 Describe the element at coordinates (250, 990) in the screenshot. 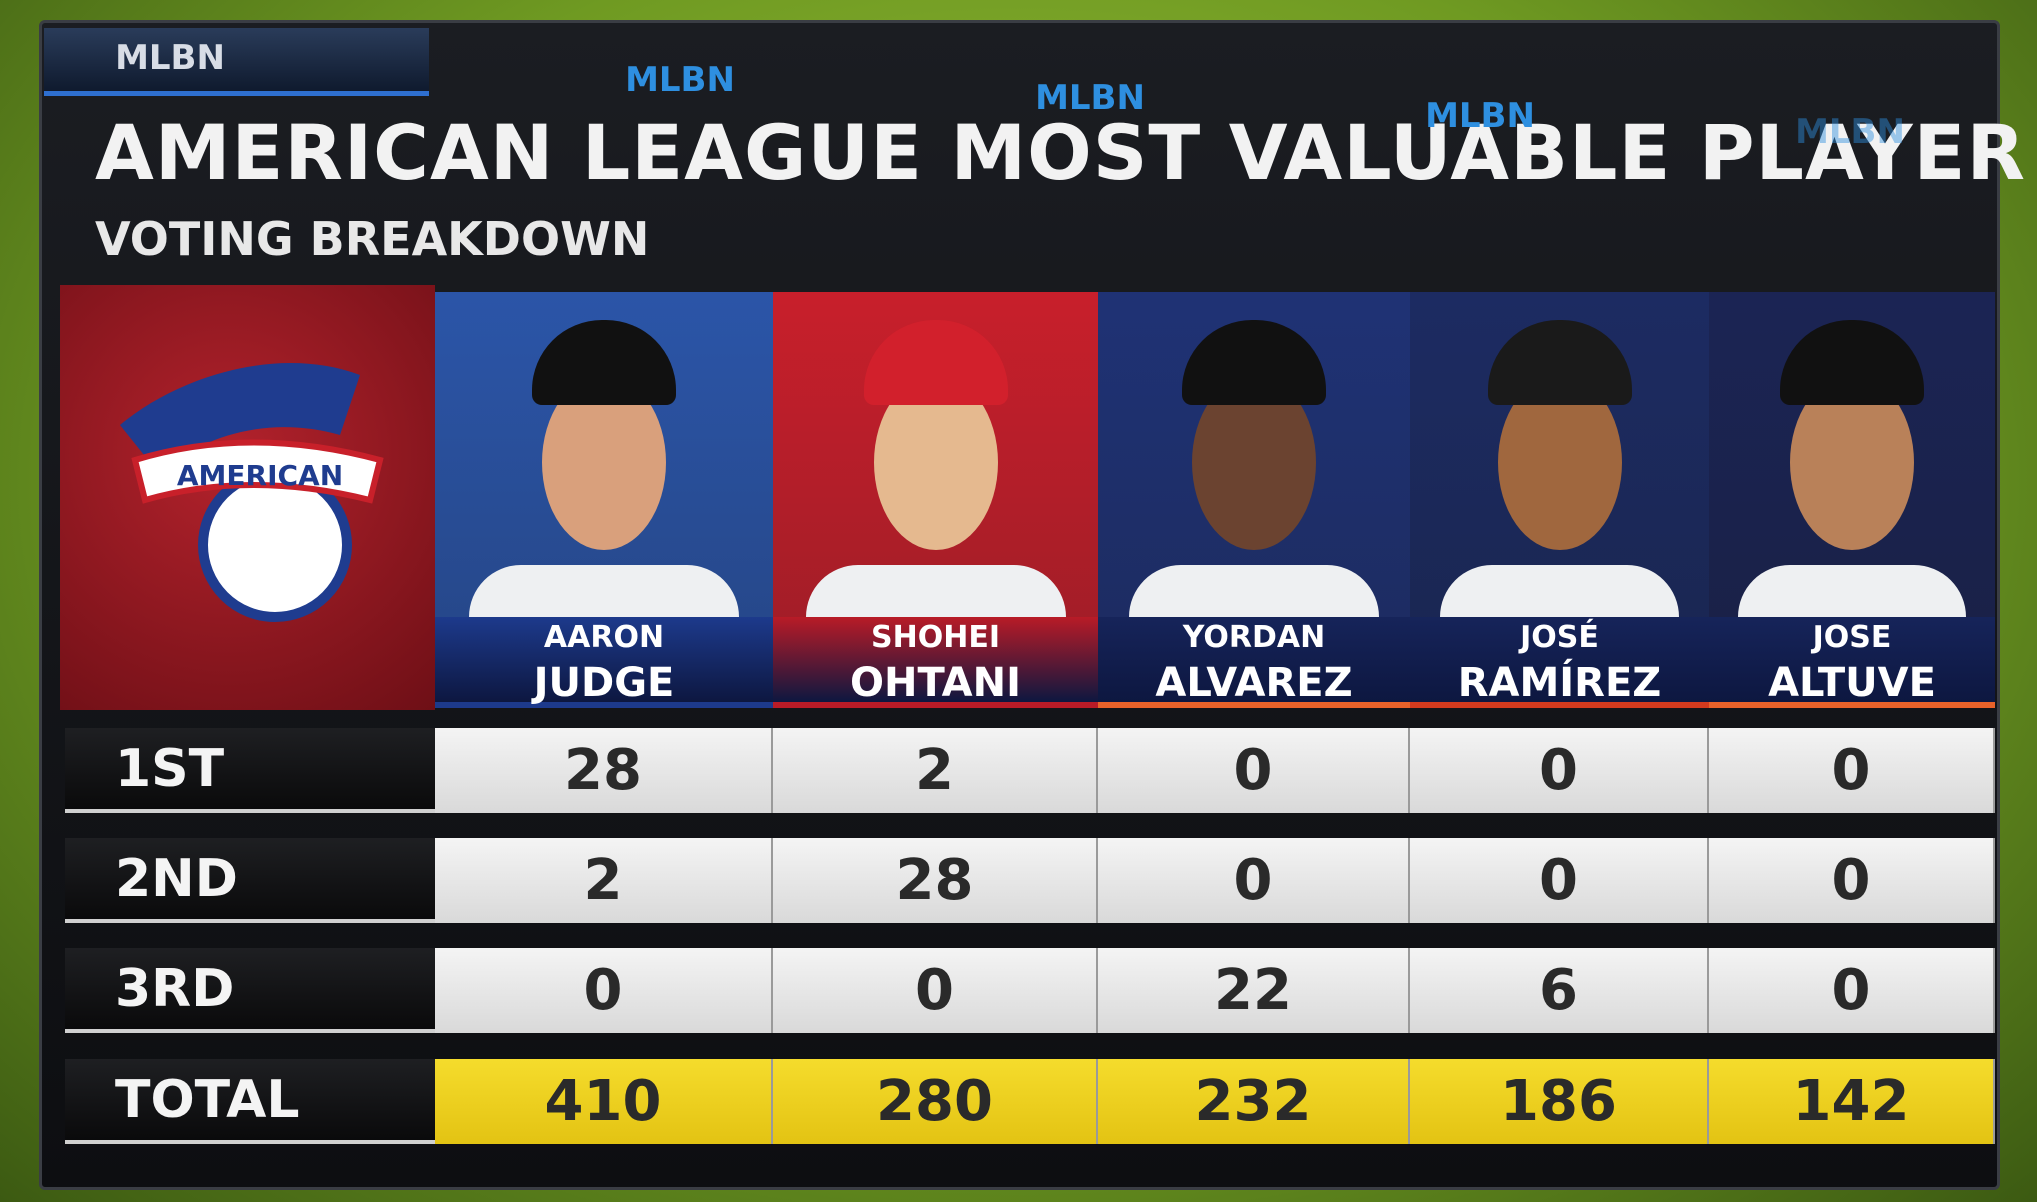

I see `row-label: 3RD` at that location.